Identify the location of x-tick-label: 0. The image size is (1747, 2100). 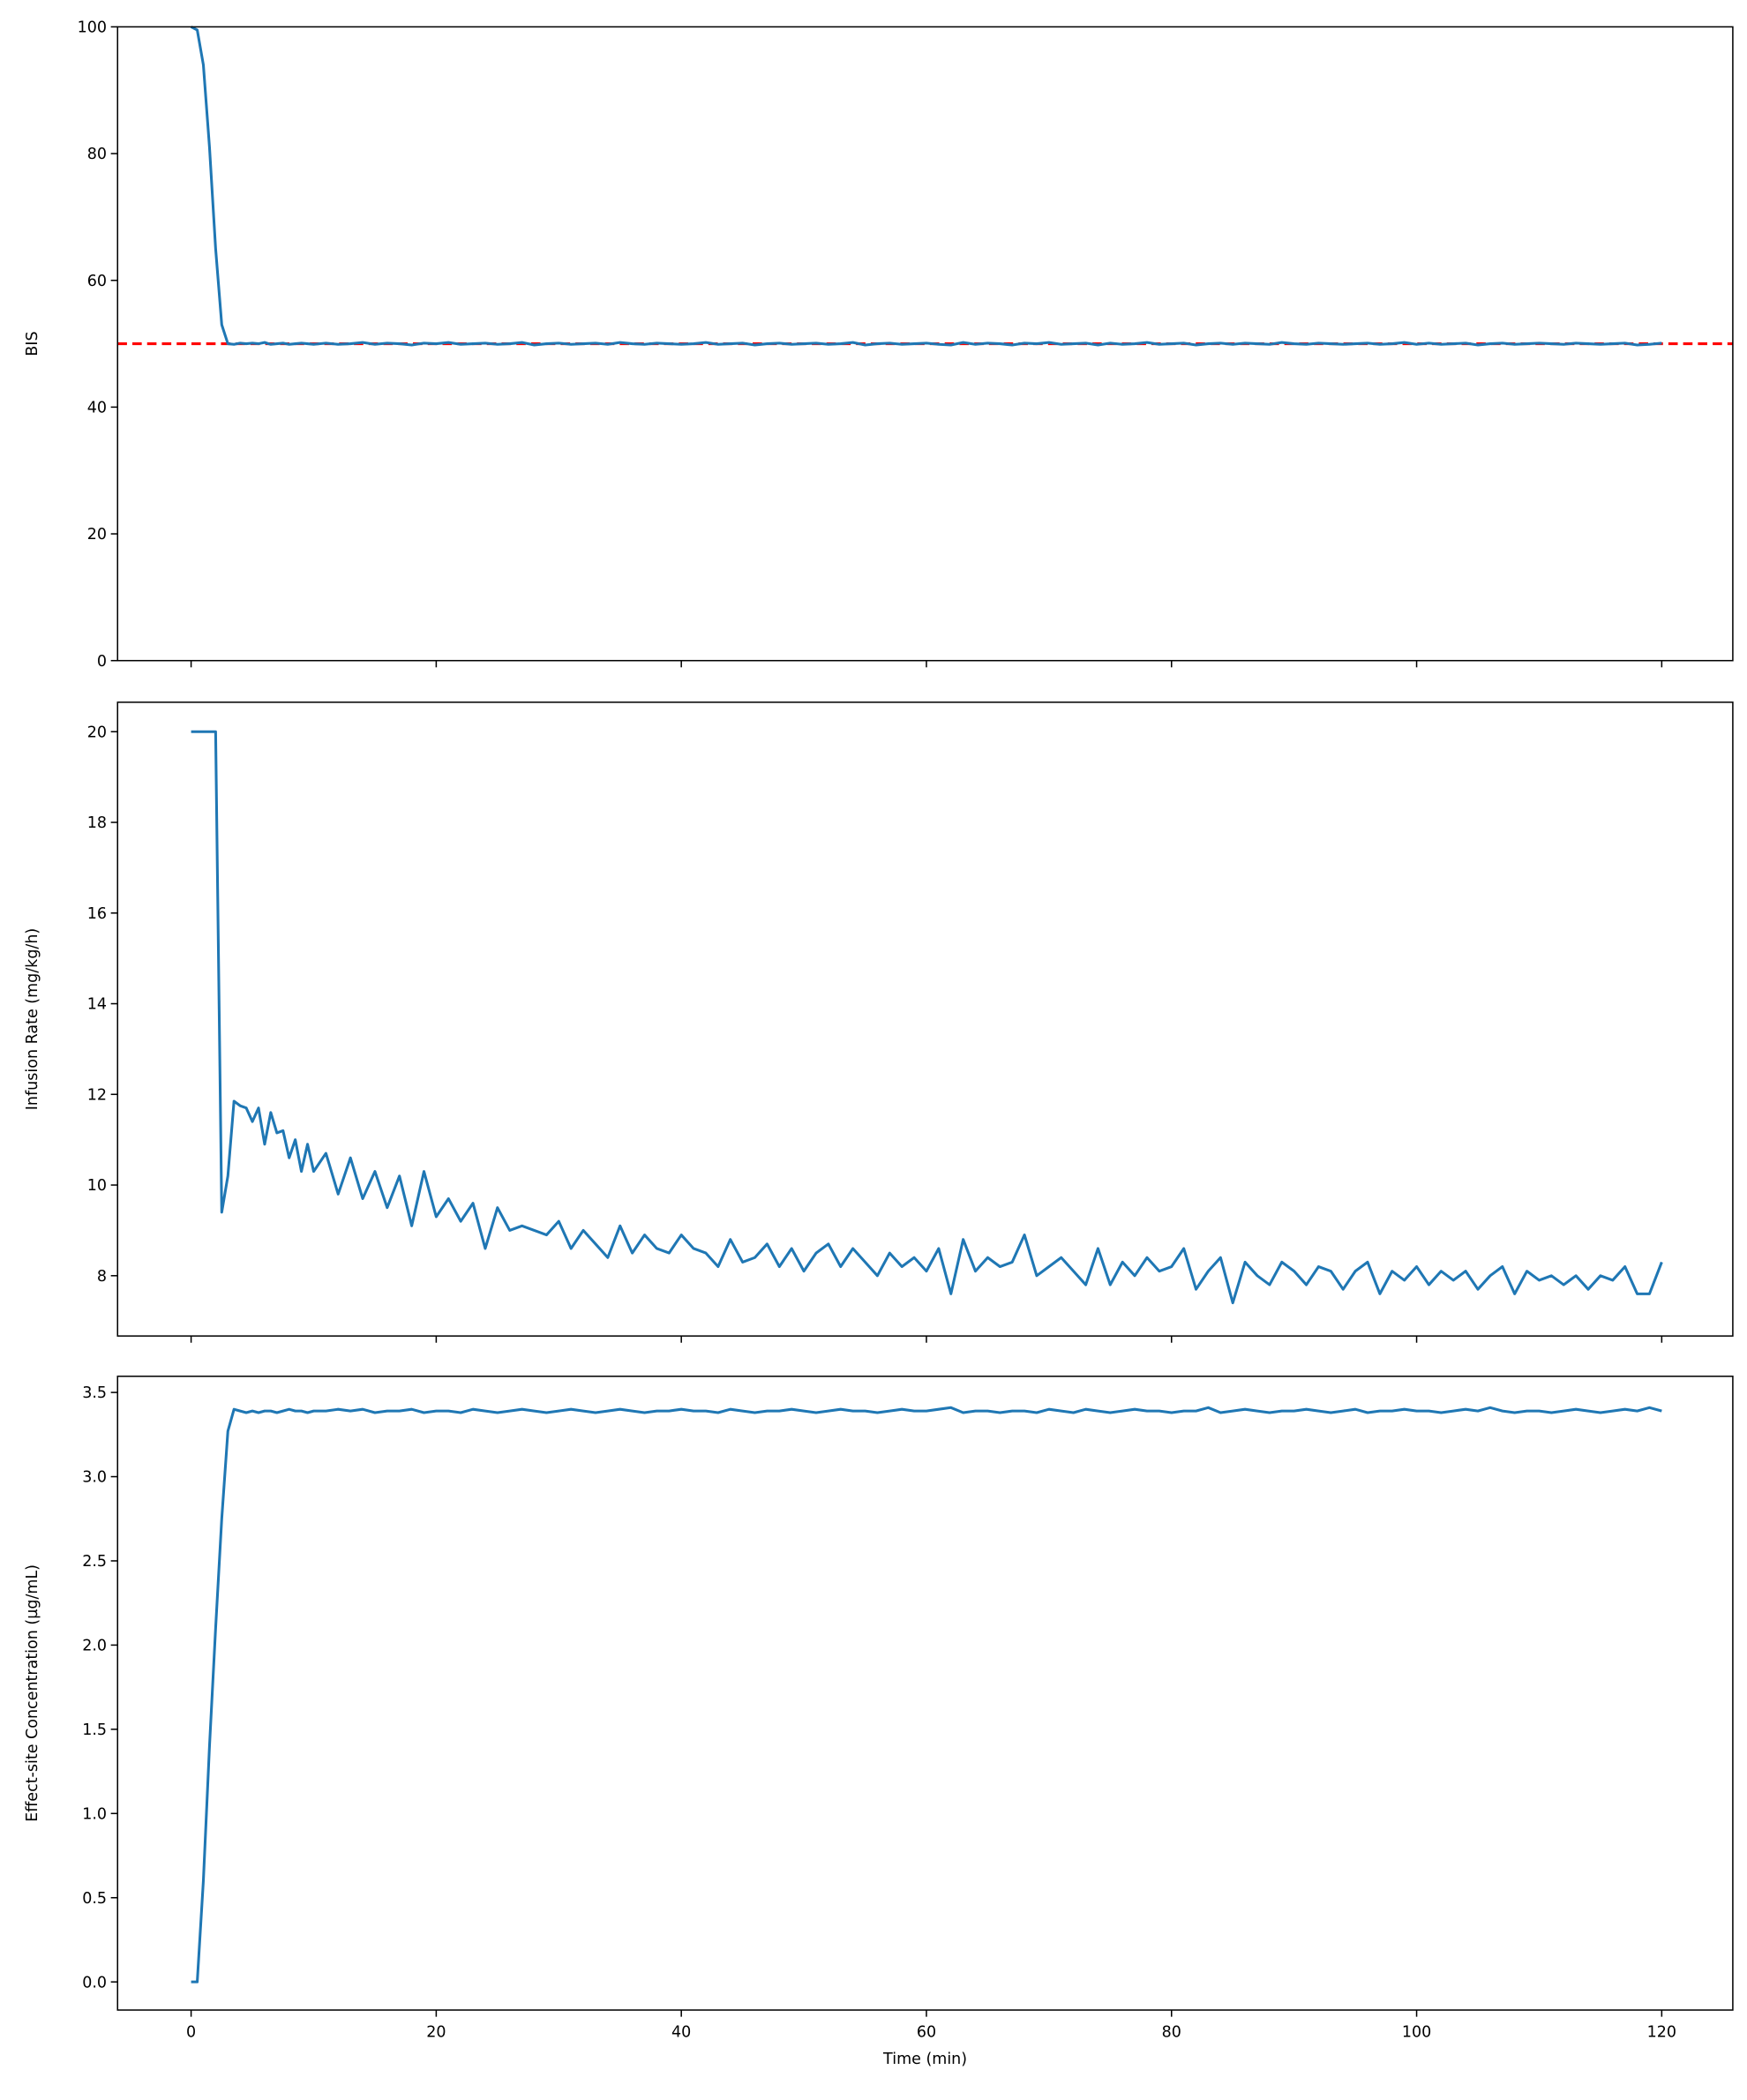
(191, 2032).